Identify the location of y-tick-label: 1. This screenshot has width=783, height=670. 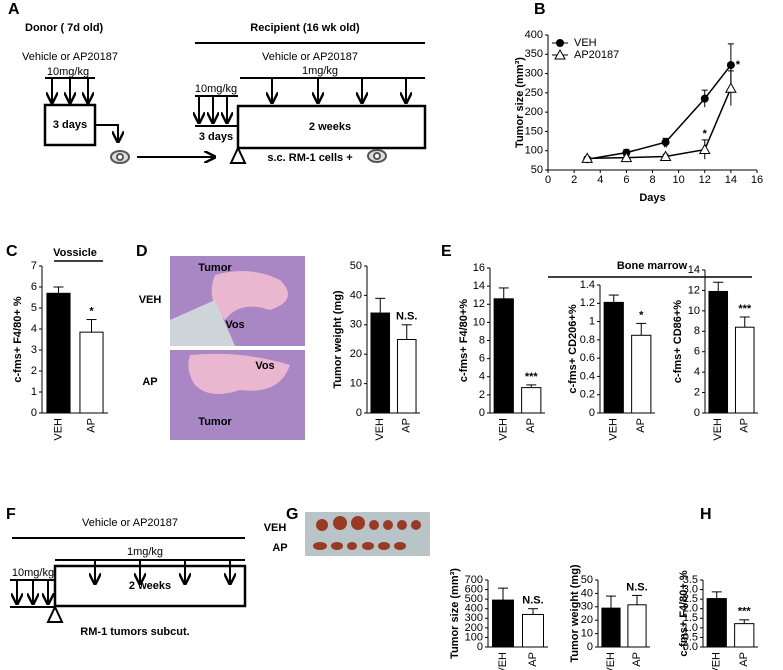
(592, 321).